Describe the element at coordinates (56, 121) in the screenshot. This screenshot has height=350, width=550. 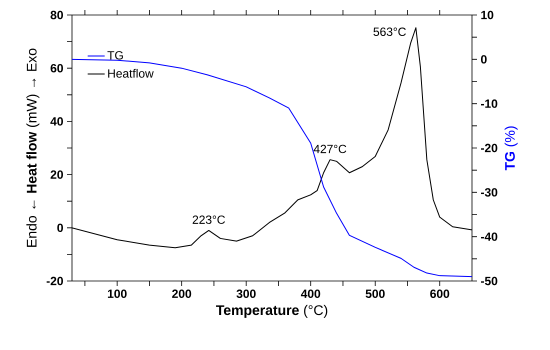
I see `y-tick-label: 40` at that location.